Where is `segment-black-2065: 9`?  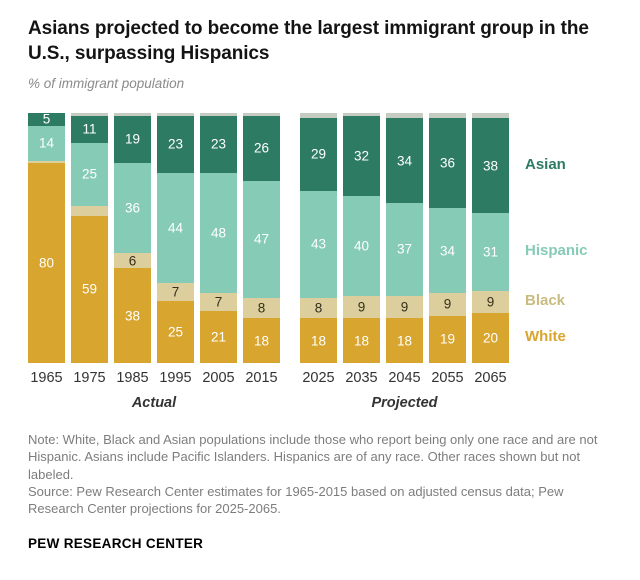
segment-black-2065: 9 is located at coordinates (490, 302).